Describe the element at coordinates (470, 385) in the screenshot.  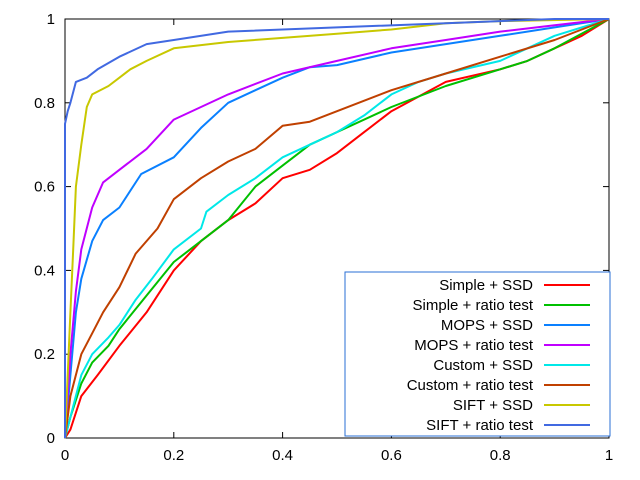
I see `legend-label: Custom + ratio test` at that location.